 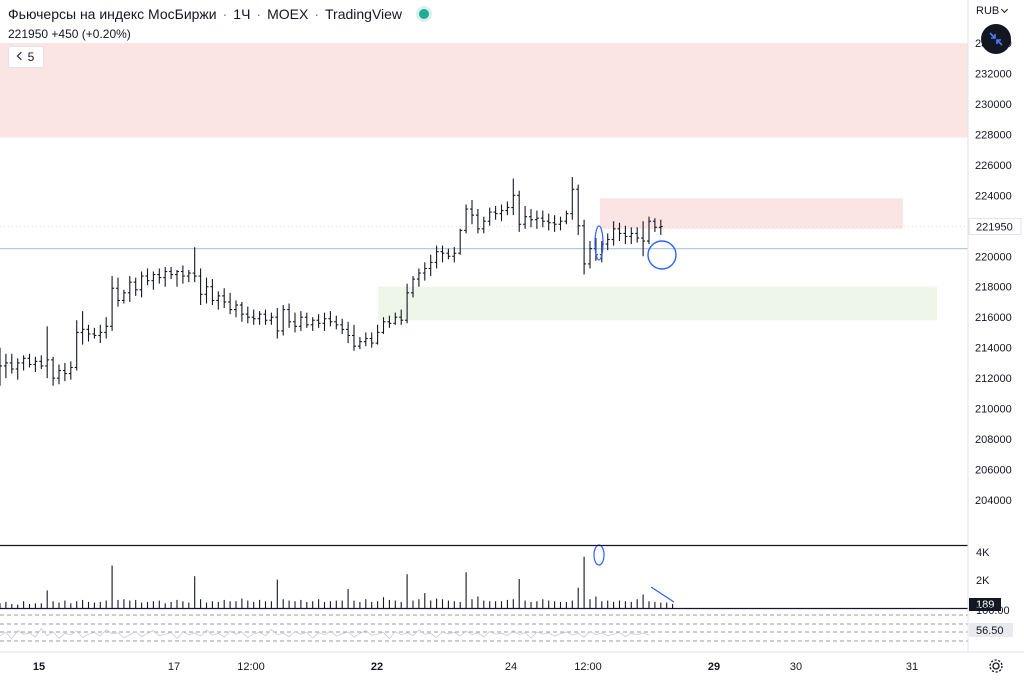 What do you see at coordinates (28, 34) in the screenshot?
I see `last-price: 221950` at bounding box center [28, 34].